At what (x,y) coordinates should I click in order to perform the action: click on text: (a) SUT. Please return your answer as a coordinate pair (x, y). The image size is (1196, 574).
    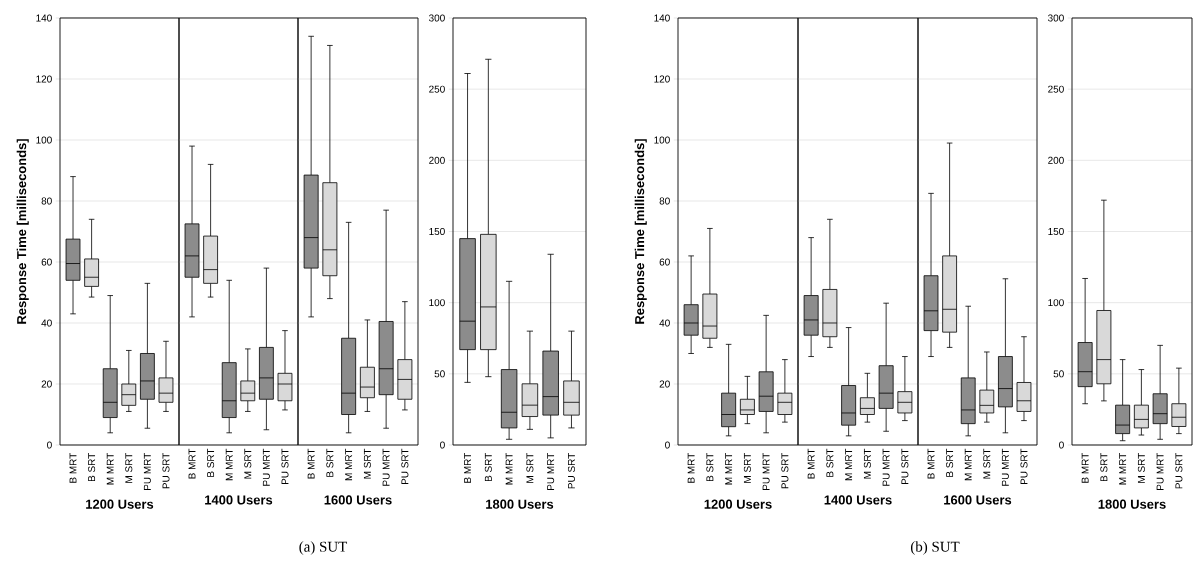
    Looking at the image, I should click on (323, 548).